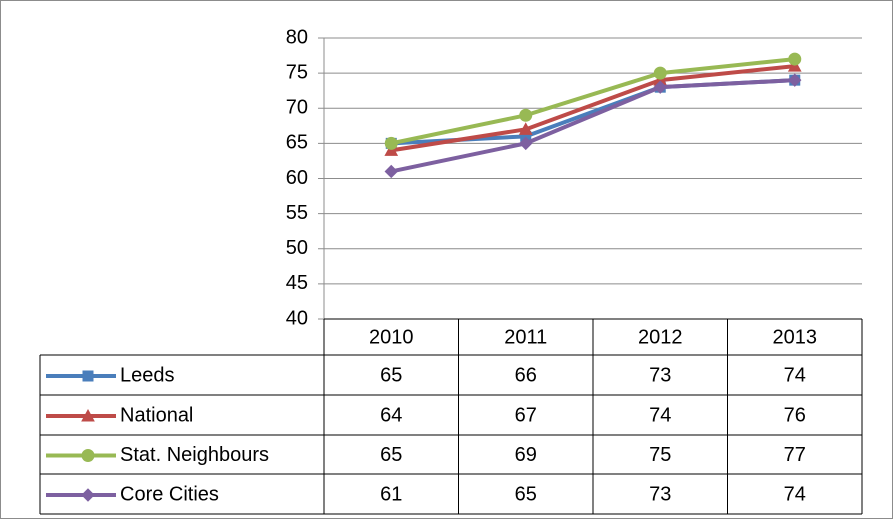 This screenshot has height=519, width=893. I want to click on legend-label: Core Cities, so click(169, 494).